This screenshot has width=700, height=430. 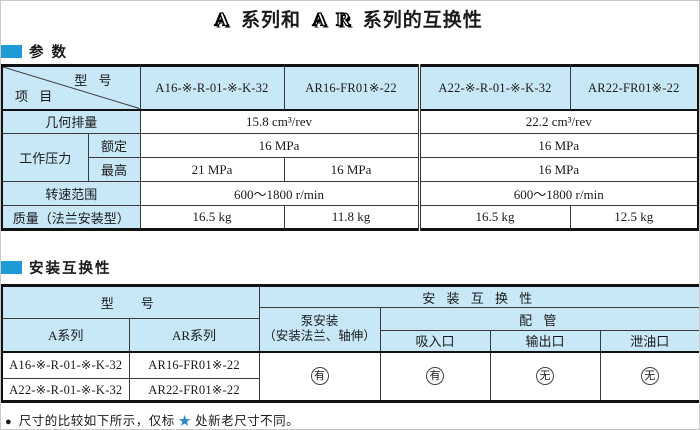 I want to click on series-ar-logo-r: R, so click(x=343, y=20).